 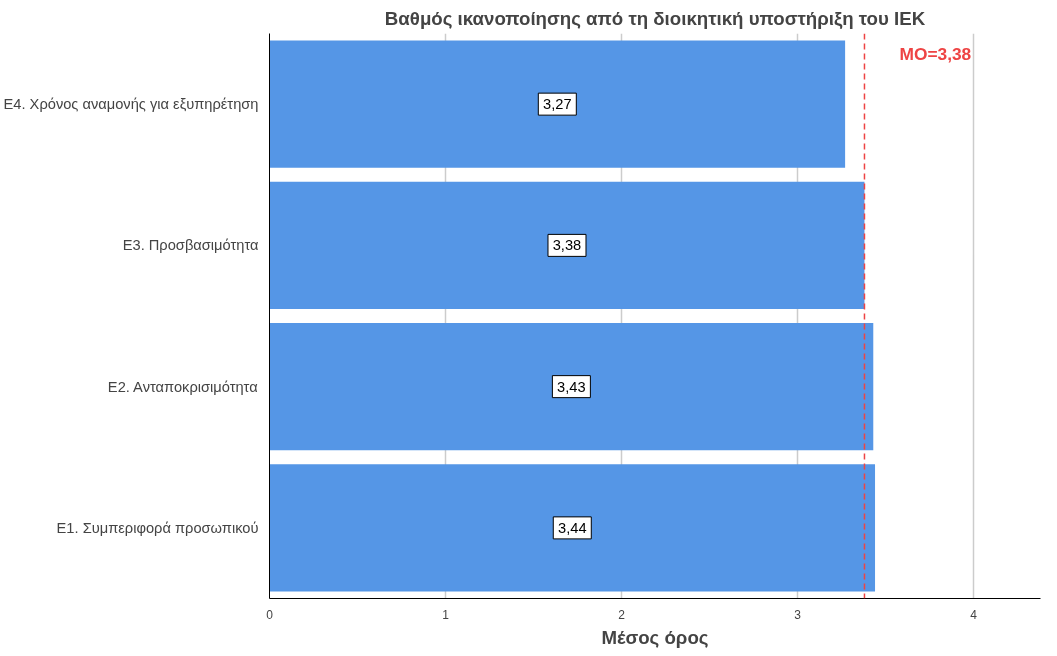 I want to click on x-tick-label: 3, so click(x=798, y=614).